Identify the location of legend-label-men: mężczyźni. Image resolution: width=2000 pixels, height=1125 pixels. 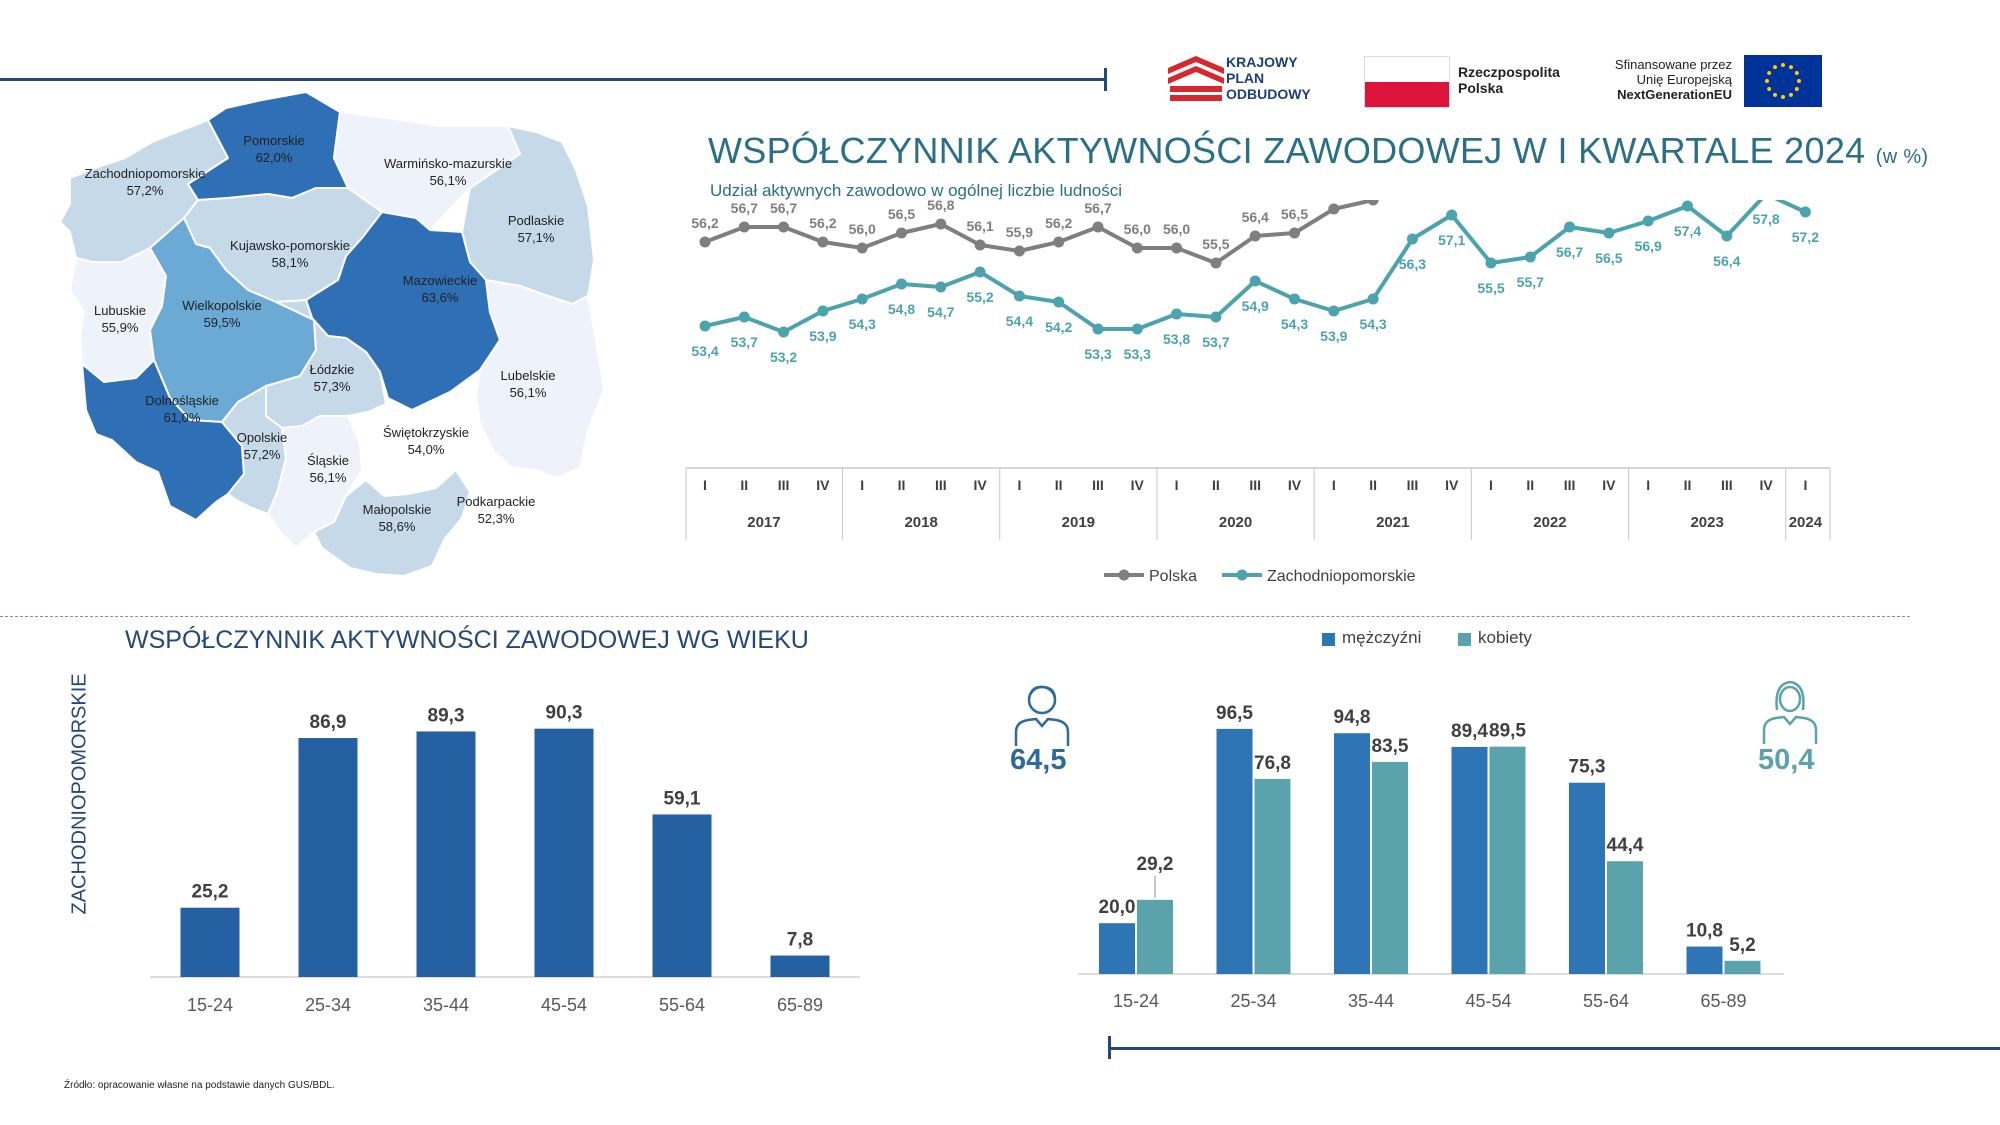
(1382, 637).